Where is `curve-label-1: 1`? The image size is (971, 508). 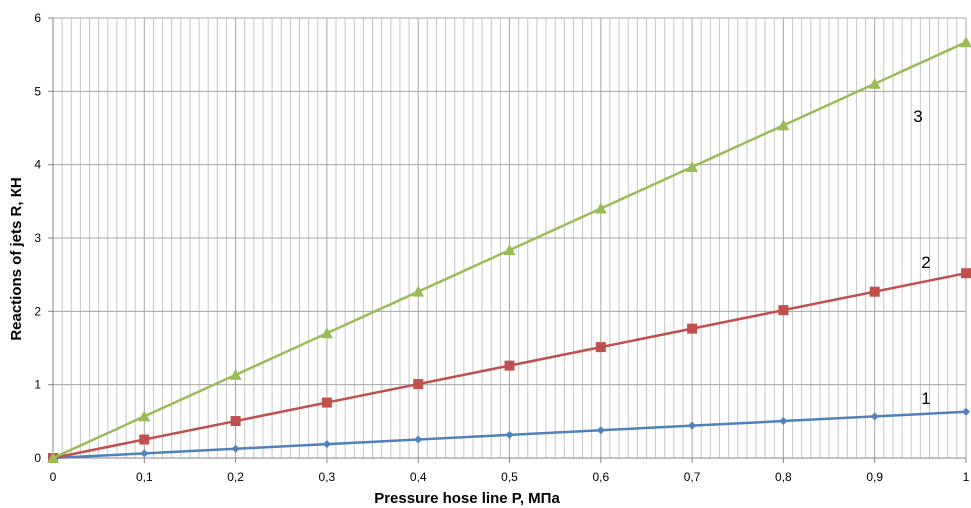
curve-label-1: 1 is located at coordinates (925, 398).